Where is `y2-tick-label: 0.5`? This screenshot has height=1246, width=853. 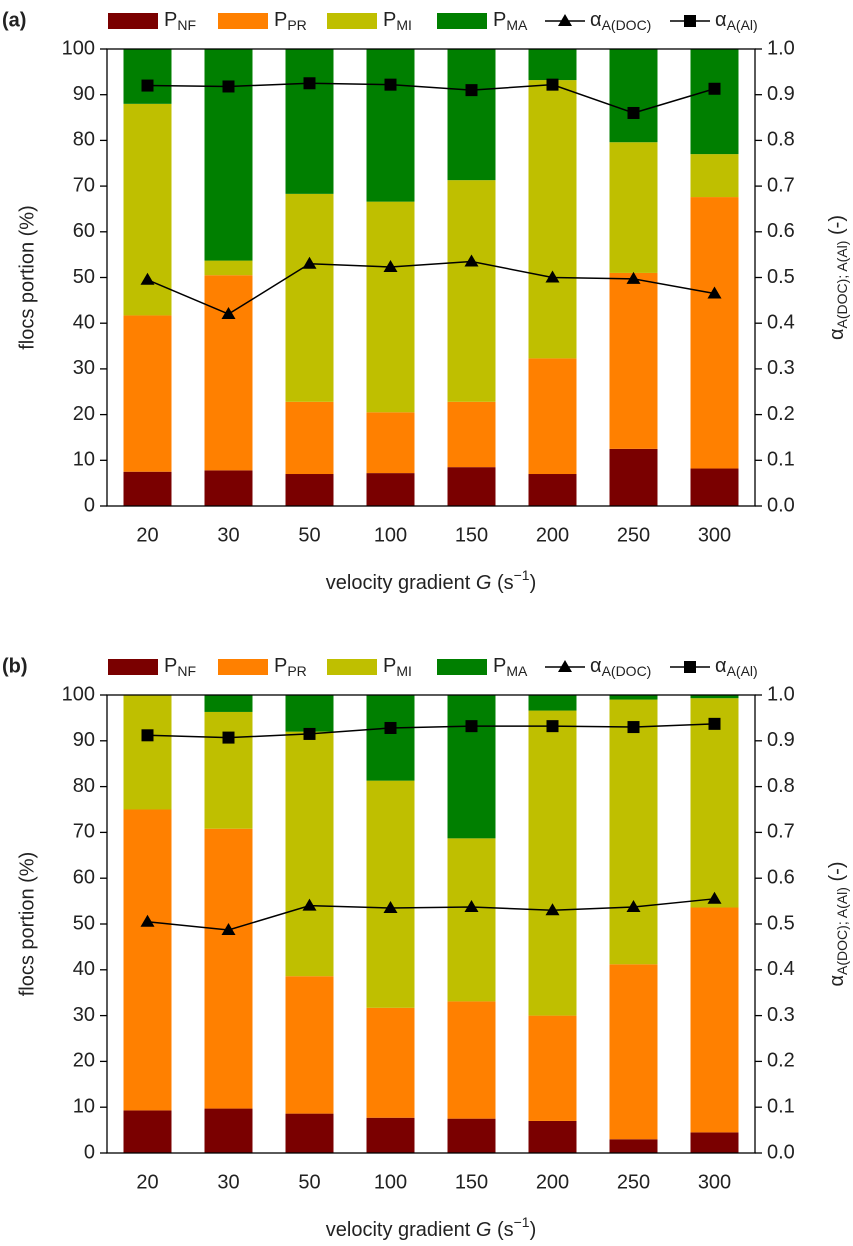
y2-tick-label: 0.5 is located at coordinates (781, 277).